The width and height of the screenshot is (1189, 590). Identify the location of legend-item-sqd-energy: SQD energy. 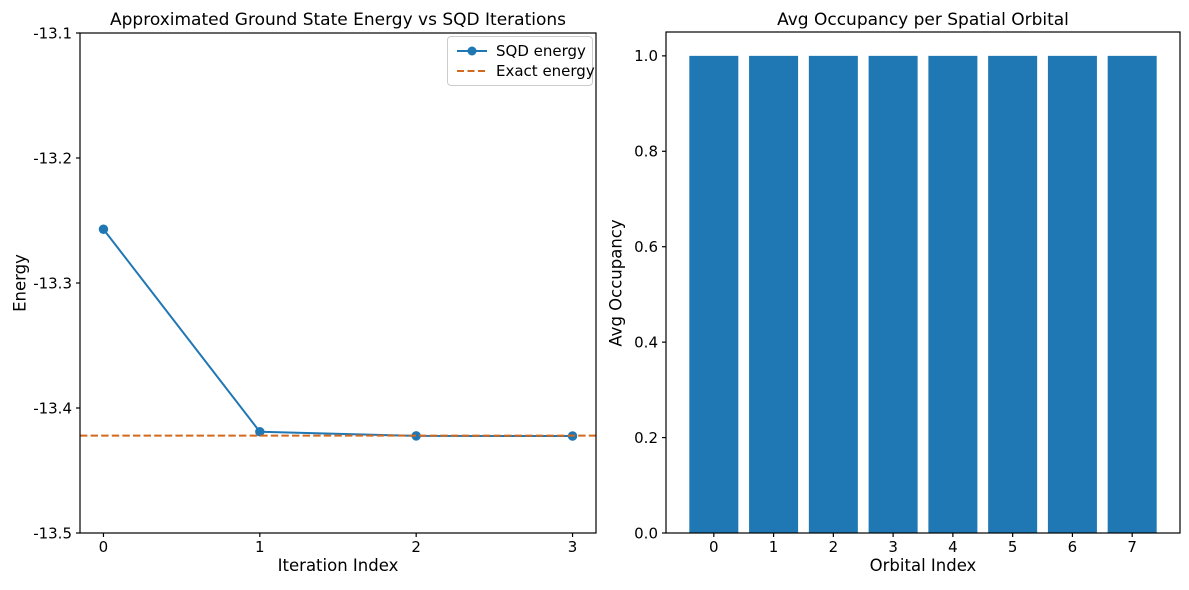
(521, 51).